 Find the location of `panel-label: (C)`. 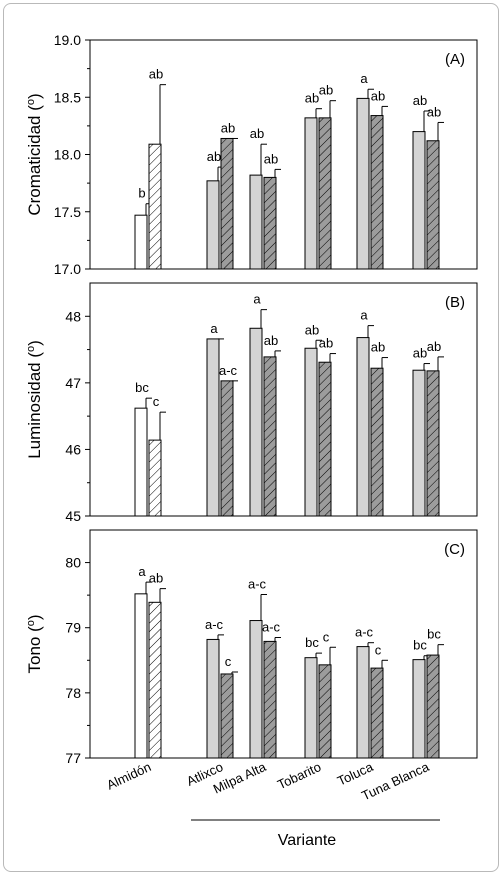

panel-label: (C) is located at coordinates (454, 549).